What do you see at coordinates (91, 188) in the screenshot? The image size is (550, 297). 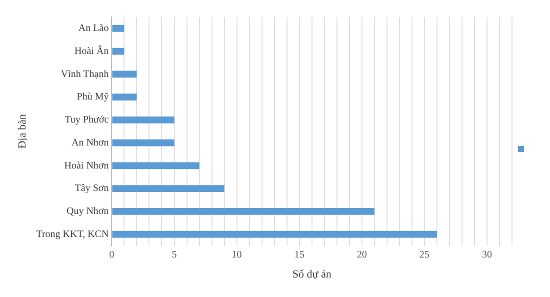 I see `y-tick-label: Tây Sơn` at bounding box center [91, 188].